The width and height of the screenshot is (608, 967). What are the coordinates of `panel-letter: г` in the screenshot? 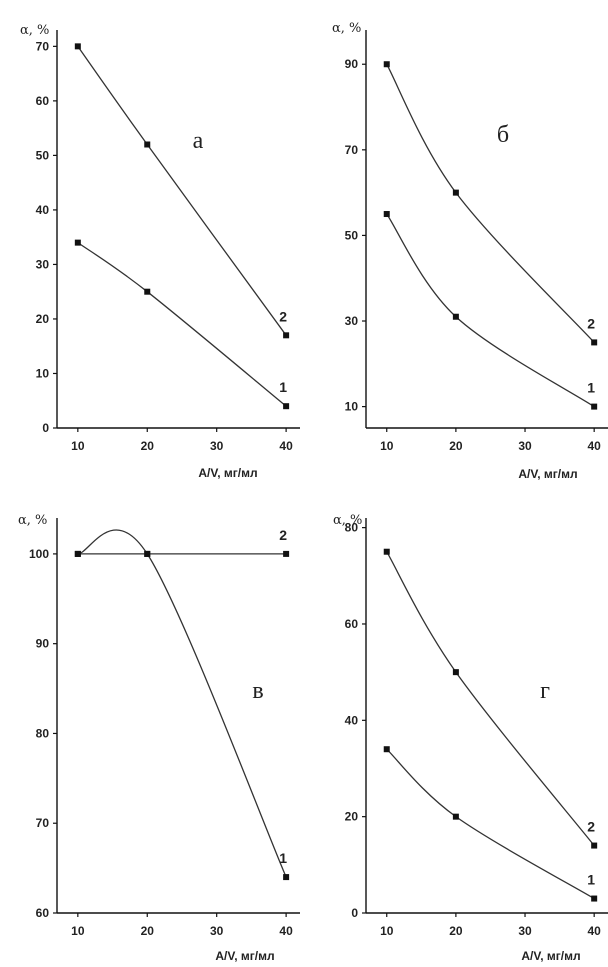 It's located at (545, 691).